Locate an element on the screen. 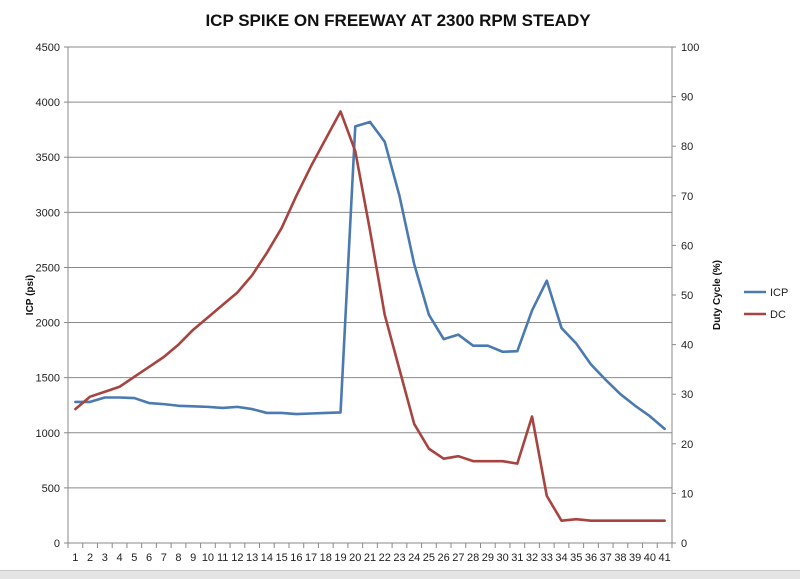 The width and height of the screenshot is (800, 579). x-tick-label: 33 is located at coordinates (547, 558).